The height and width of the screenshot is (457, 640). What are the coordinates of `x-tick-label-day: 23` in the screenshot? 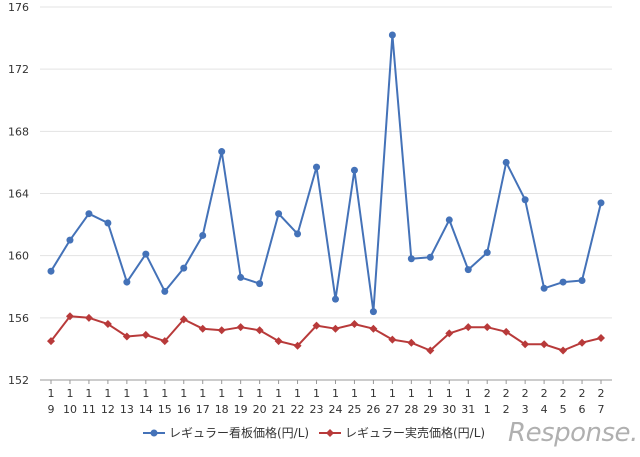 It's located at (317, 409).